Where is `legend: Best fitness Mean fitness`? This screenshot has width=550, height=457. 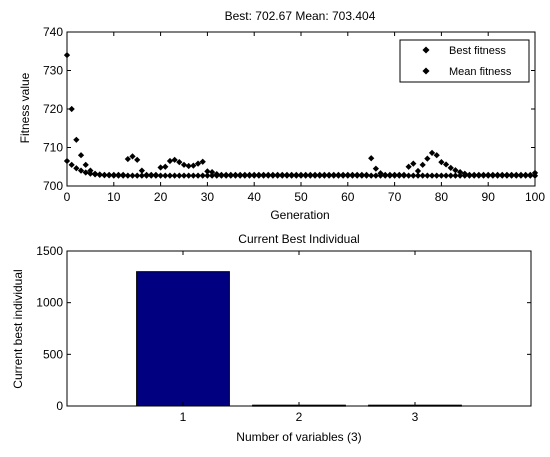 legend: Best fitness Mean fitness is located at coordinates (464, 61).